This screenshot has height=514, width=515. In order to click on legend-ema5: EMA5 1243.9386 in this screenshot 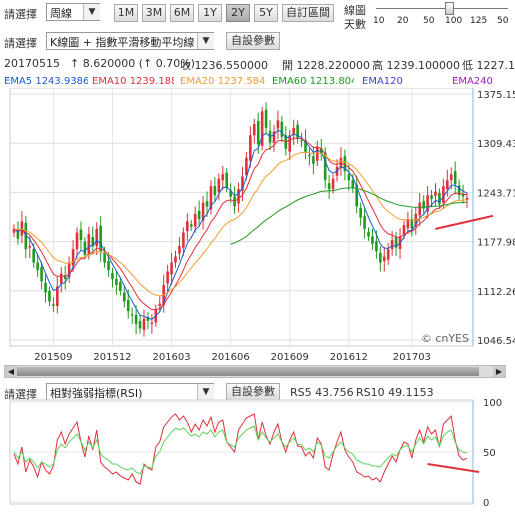, I will do `click(46, 81)`.